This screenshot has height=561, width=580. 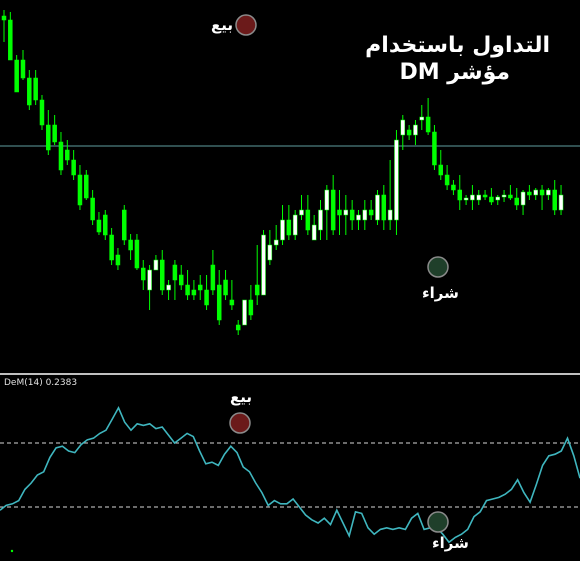 I want to click on indicator-buy-marker, so click(x=438, y=522).